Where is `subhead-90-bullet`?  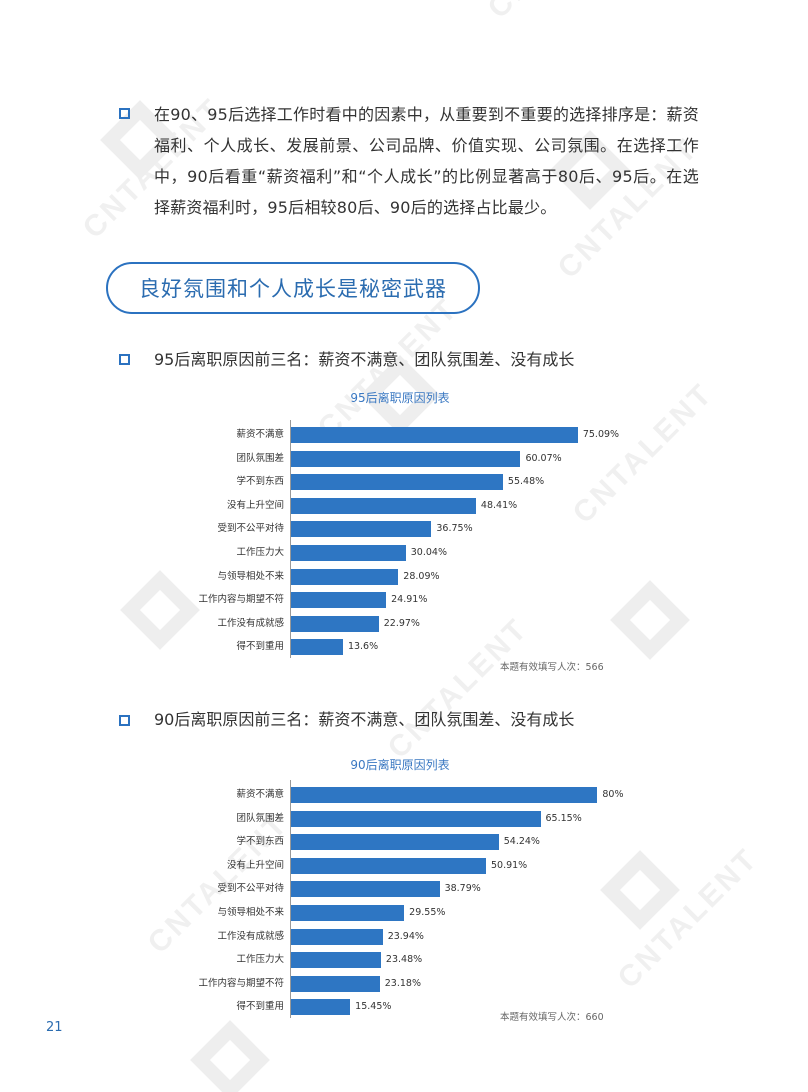 subhead-90-bullet is located at coordinates (124, 720).